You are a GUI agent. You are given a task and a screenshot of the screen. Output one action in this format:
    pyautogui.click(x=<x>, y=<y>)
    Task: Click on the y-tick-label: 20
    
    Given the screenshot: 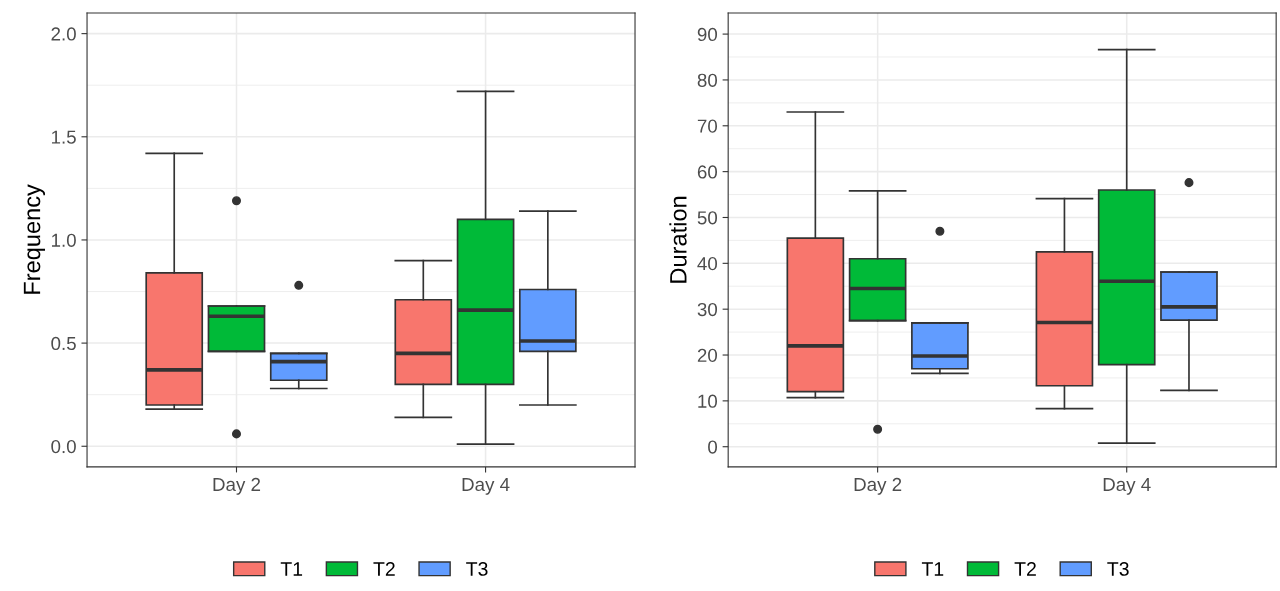 What is the action you would take?
    pyautogui.click(x=707, y=355)
    